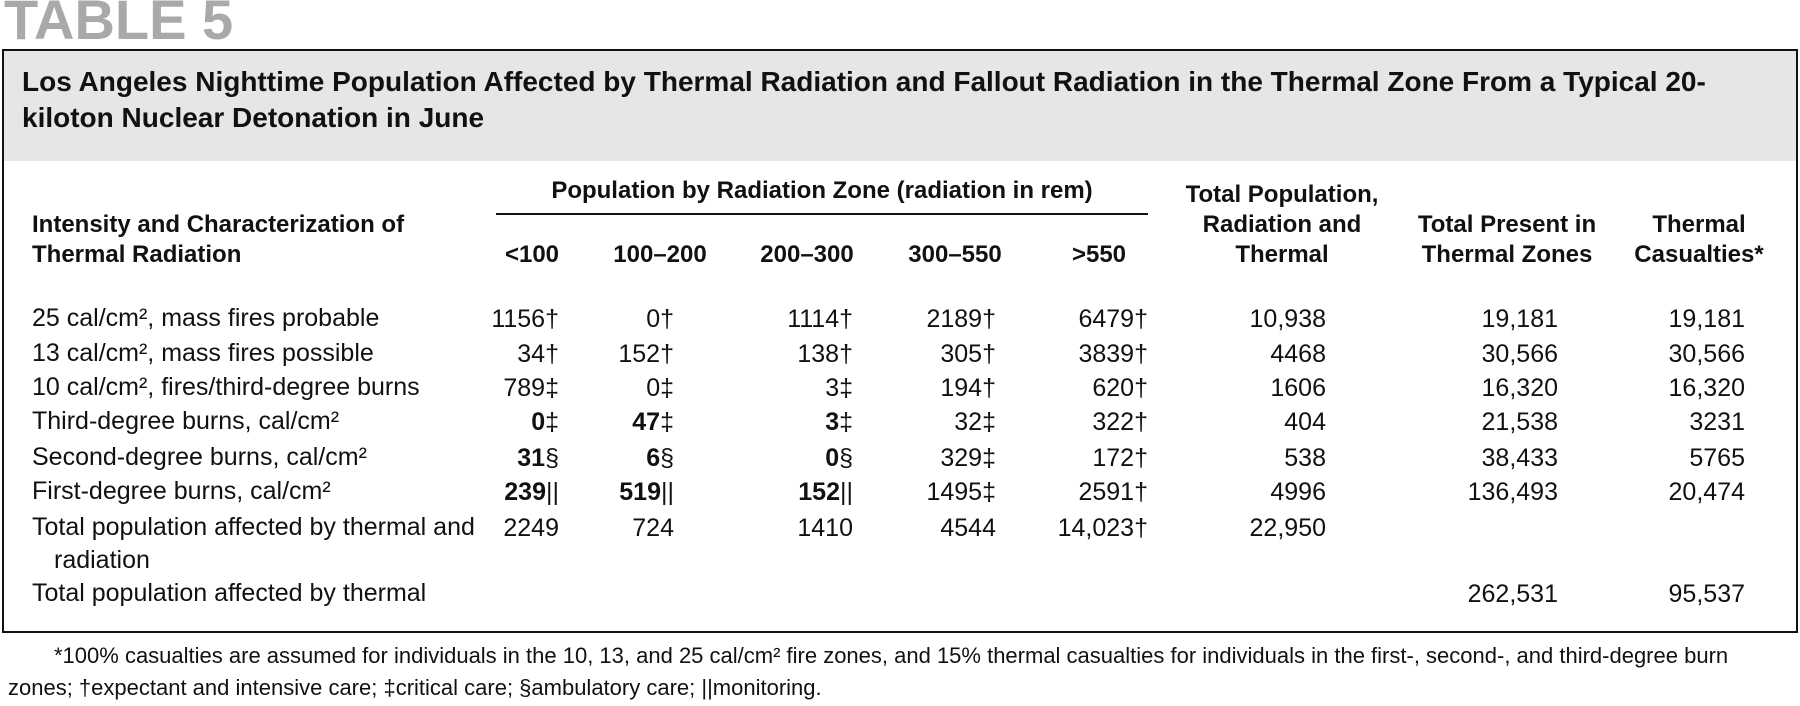 This screenshot has height=706, width=1800. I want to click on cell: 152†, so click(646, 354).